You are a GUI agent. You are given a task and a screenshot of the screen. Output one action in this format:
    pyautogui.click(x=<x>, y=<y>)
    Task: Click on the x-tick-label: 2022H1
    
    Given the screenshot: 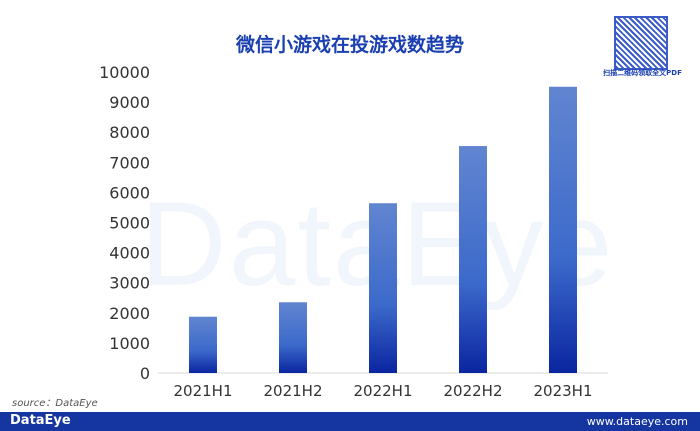 What is the action you would take?
    pyautogui.click(x=383, y=391)
    